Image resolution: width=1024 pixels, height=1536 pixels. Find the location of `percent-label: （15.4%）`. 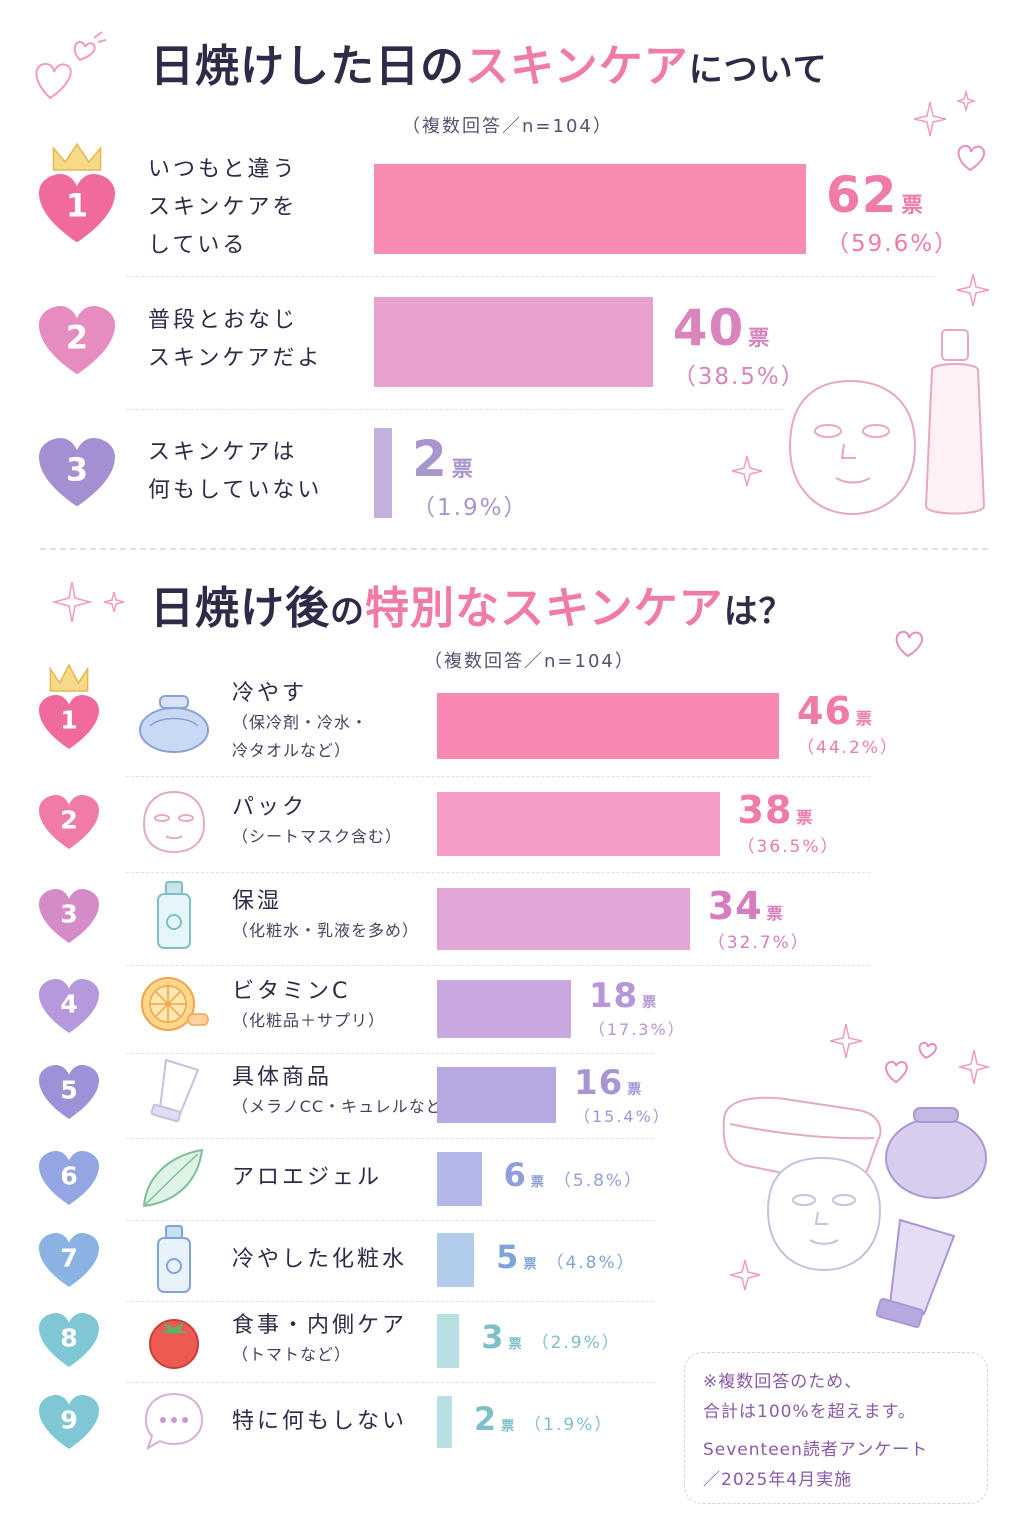

percent-label: （15.4%） is located at coordinates (622, 1116).